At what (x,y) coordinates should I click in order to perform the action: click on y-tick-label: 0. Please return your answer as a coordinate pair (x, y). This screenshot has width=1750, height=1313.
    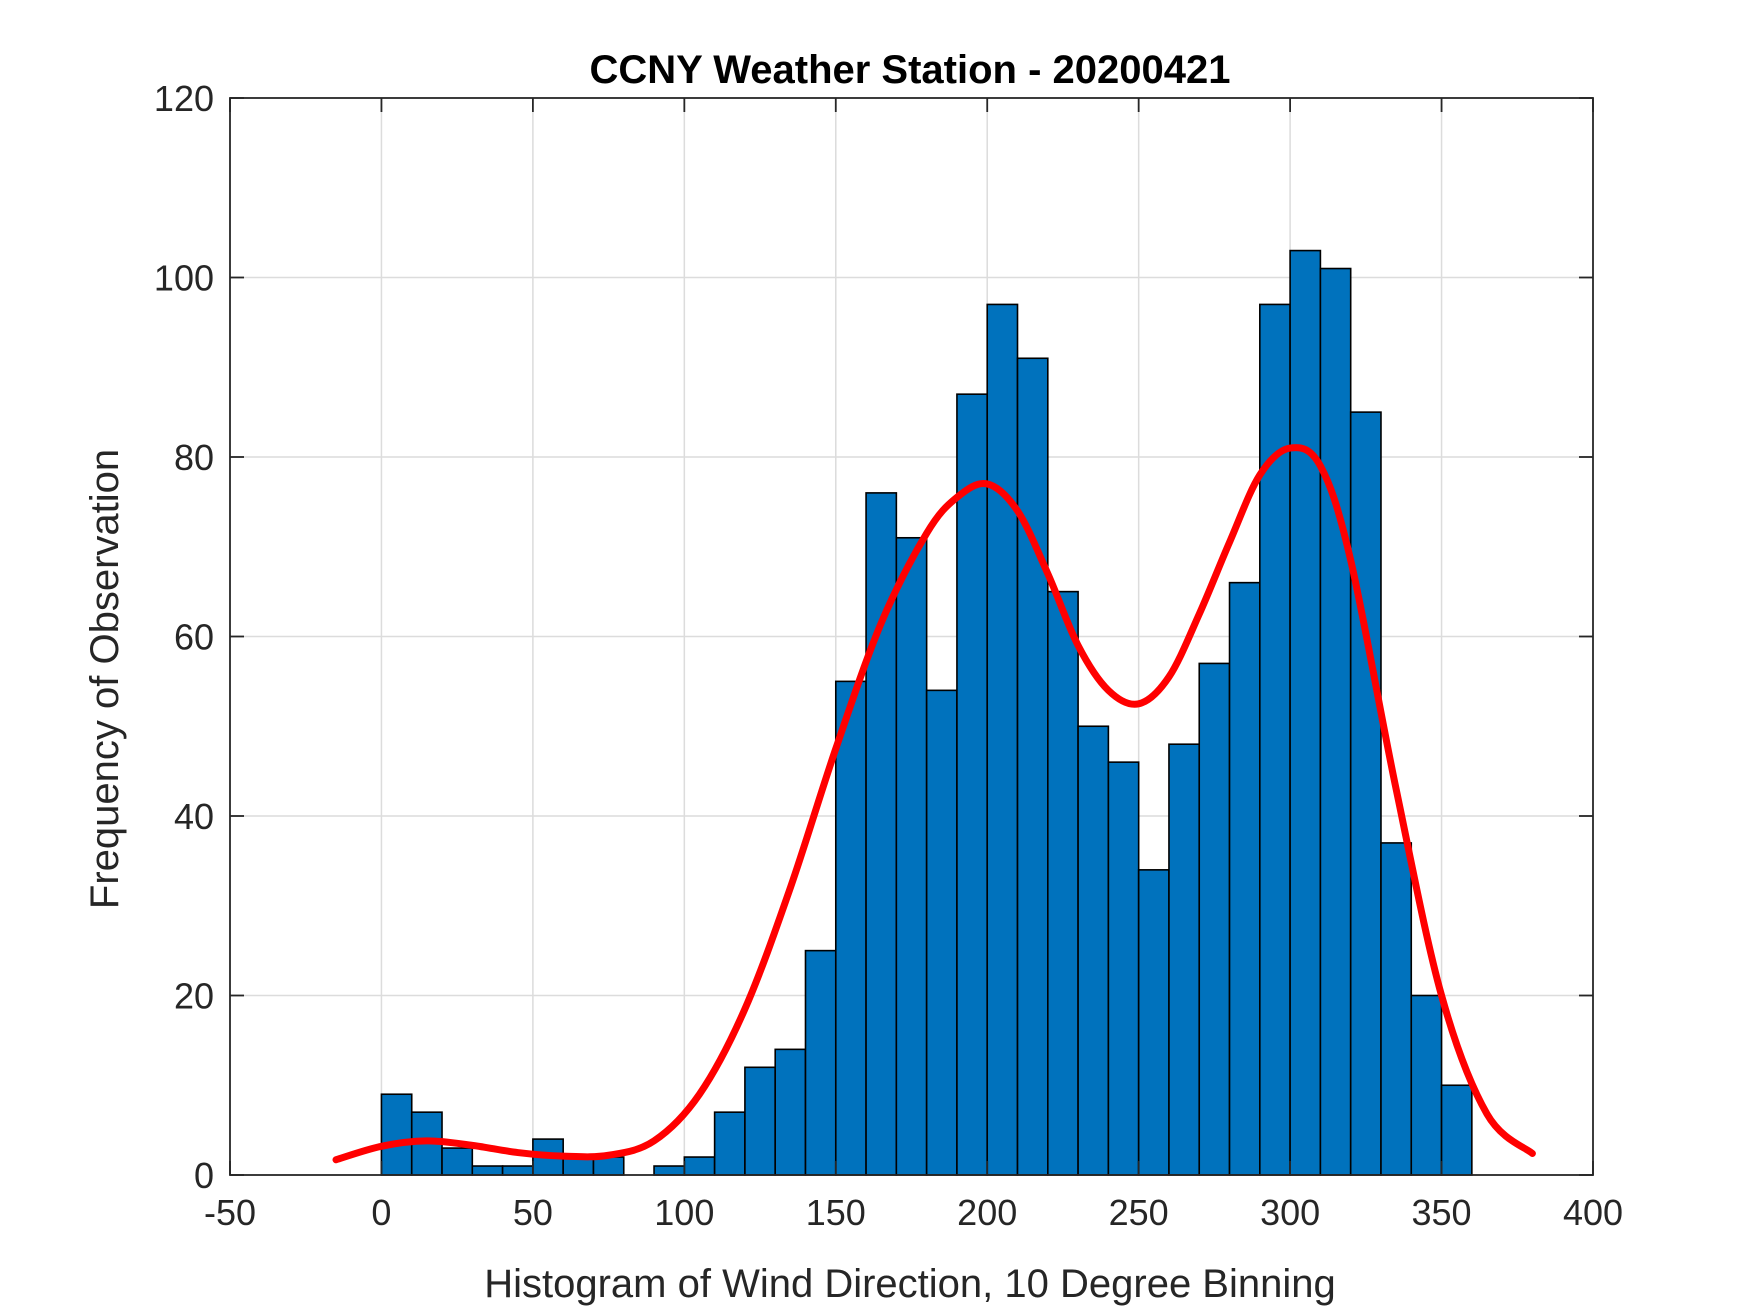
    Looking at the image, I should click on (204, 1175).